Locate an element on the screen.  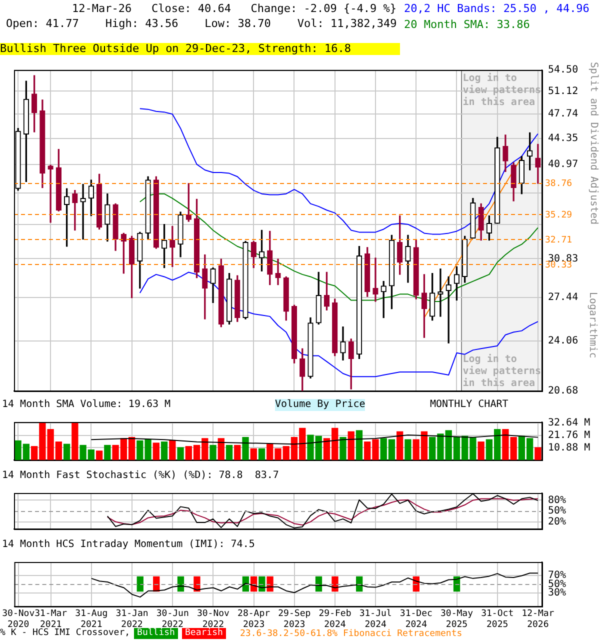
x-tick-label: 31-Jan 2022 is located at coordinates (132, 619).